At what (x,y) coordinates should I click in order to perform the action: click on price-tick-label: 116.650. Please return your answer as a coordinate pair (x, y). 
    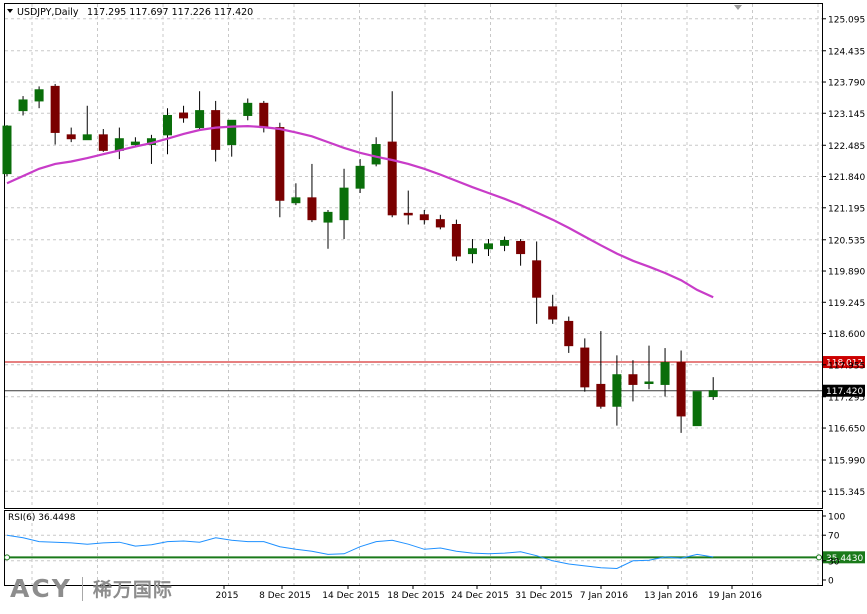
    Looking at the image, I should click on (846, 430).